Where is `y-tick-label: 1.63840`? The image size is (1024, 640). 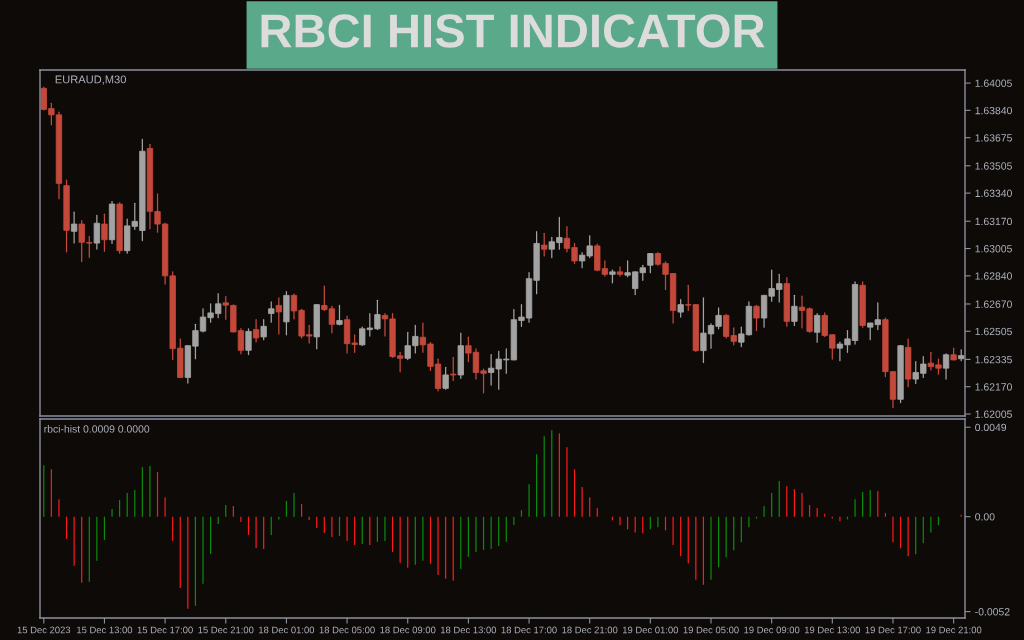
y-tick-label: 1.63840 is located at coordinates (993, 110).